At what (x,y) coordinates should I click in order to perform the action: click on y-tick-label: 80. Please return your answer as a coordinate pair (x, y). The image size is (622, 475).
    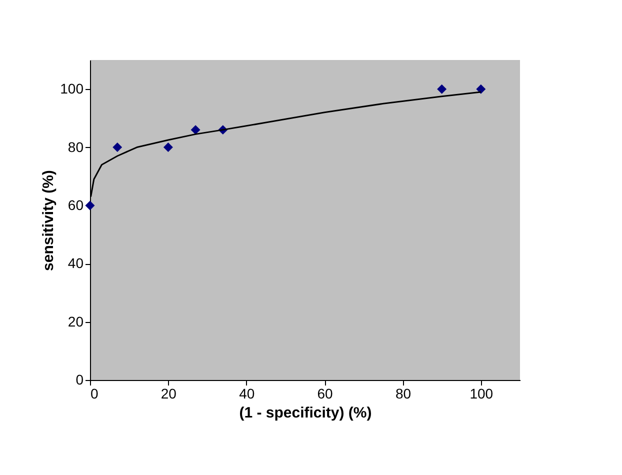
    Looking at the image, I should click on (76, 146).